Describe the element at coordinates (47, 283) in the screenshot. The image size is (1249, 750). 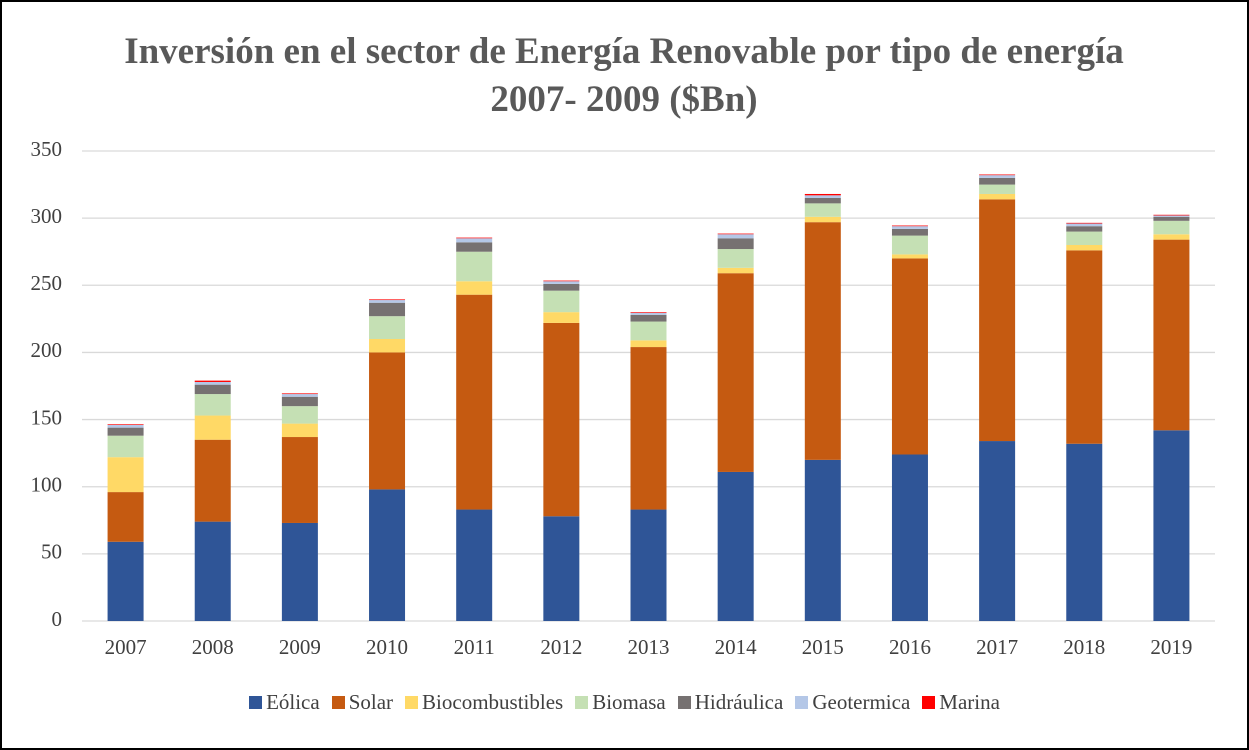
I see `y-tick-label: 250` at that location.